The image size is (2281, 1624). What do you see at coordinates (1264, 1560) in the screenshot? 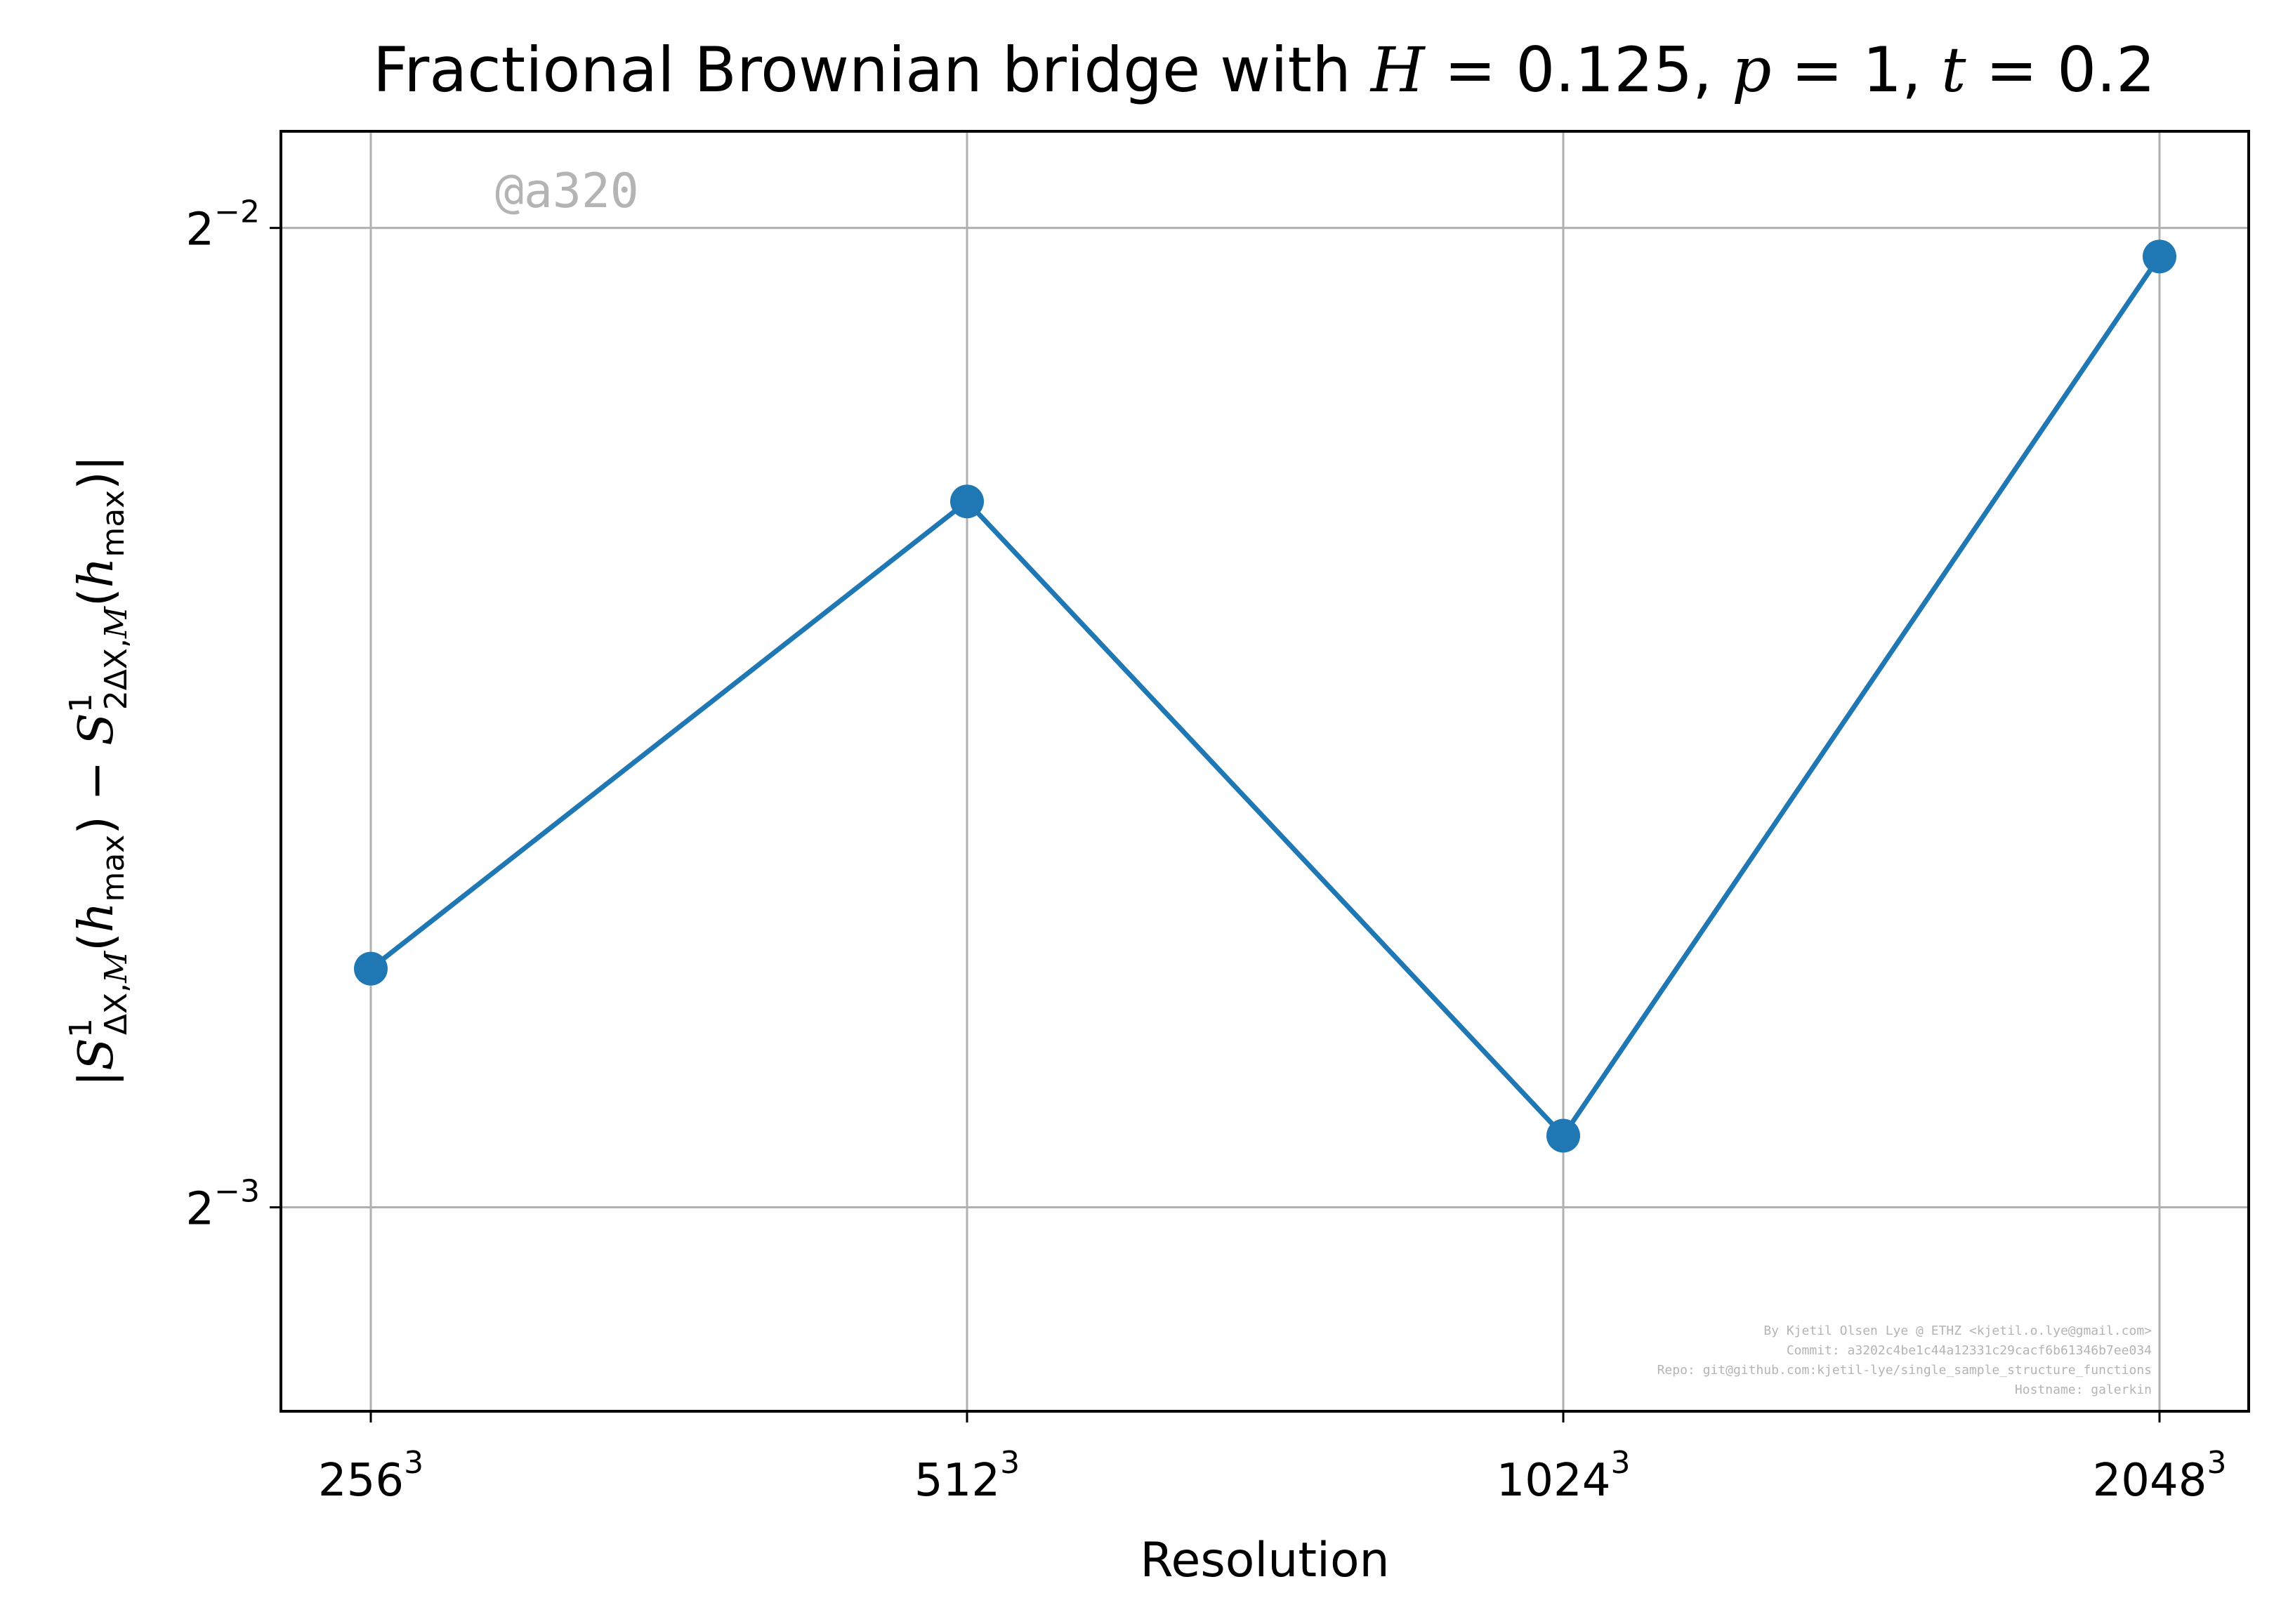
I see `x-axis-label: Resolution` at bounding box center [1264, 1560].